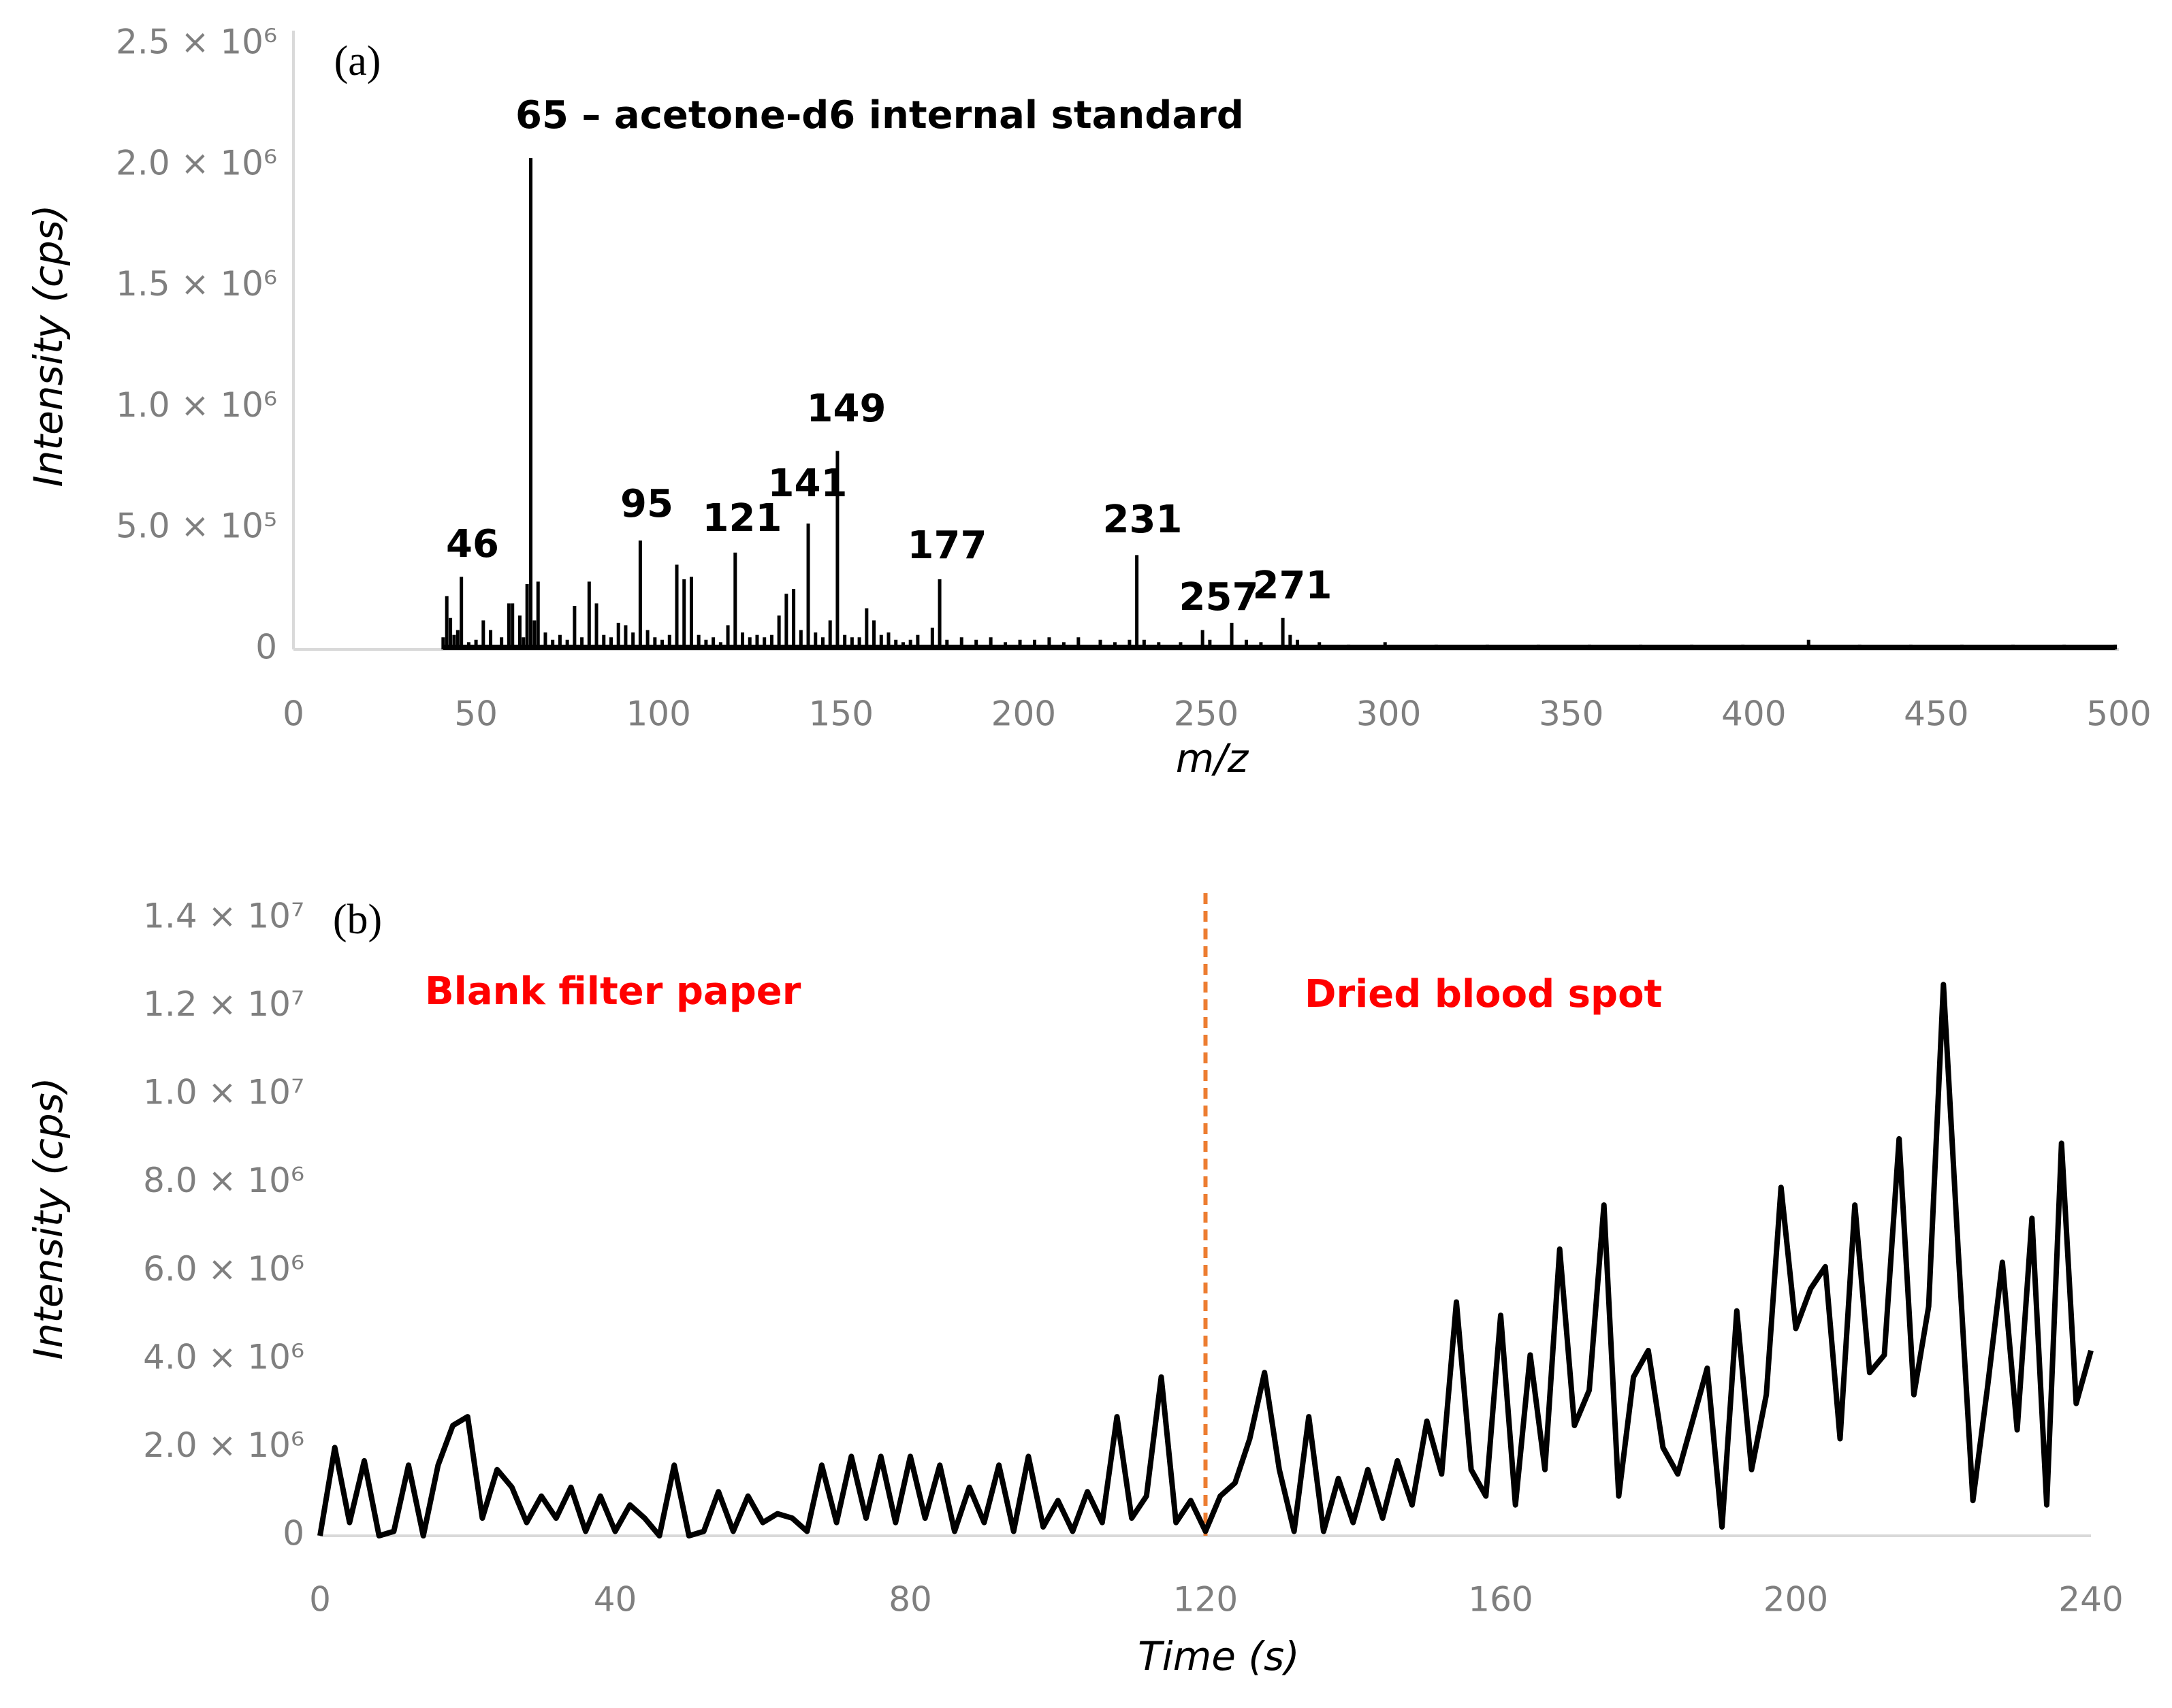 This screenshot has height=1708, width=2172. What do you see at coordinates (910, 1600) in the screenshot?
I see `x-tick-label: 80` at bounding box center [910, 1600].